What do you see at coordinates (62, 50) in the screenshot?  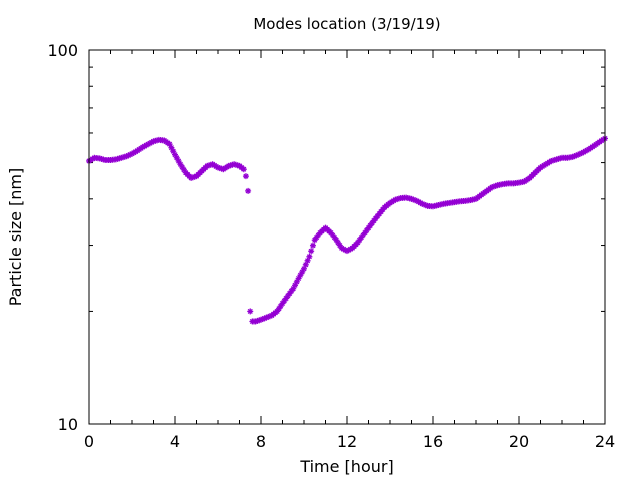 I see `y-tick-label: 100` at bounding box center [62, 50].